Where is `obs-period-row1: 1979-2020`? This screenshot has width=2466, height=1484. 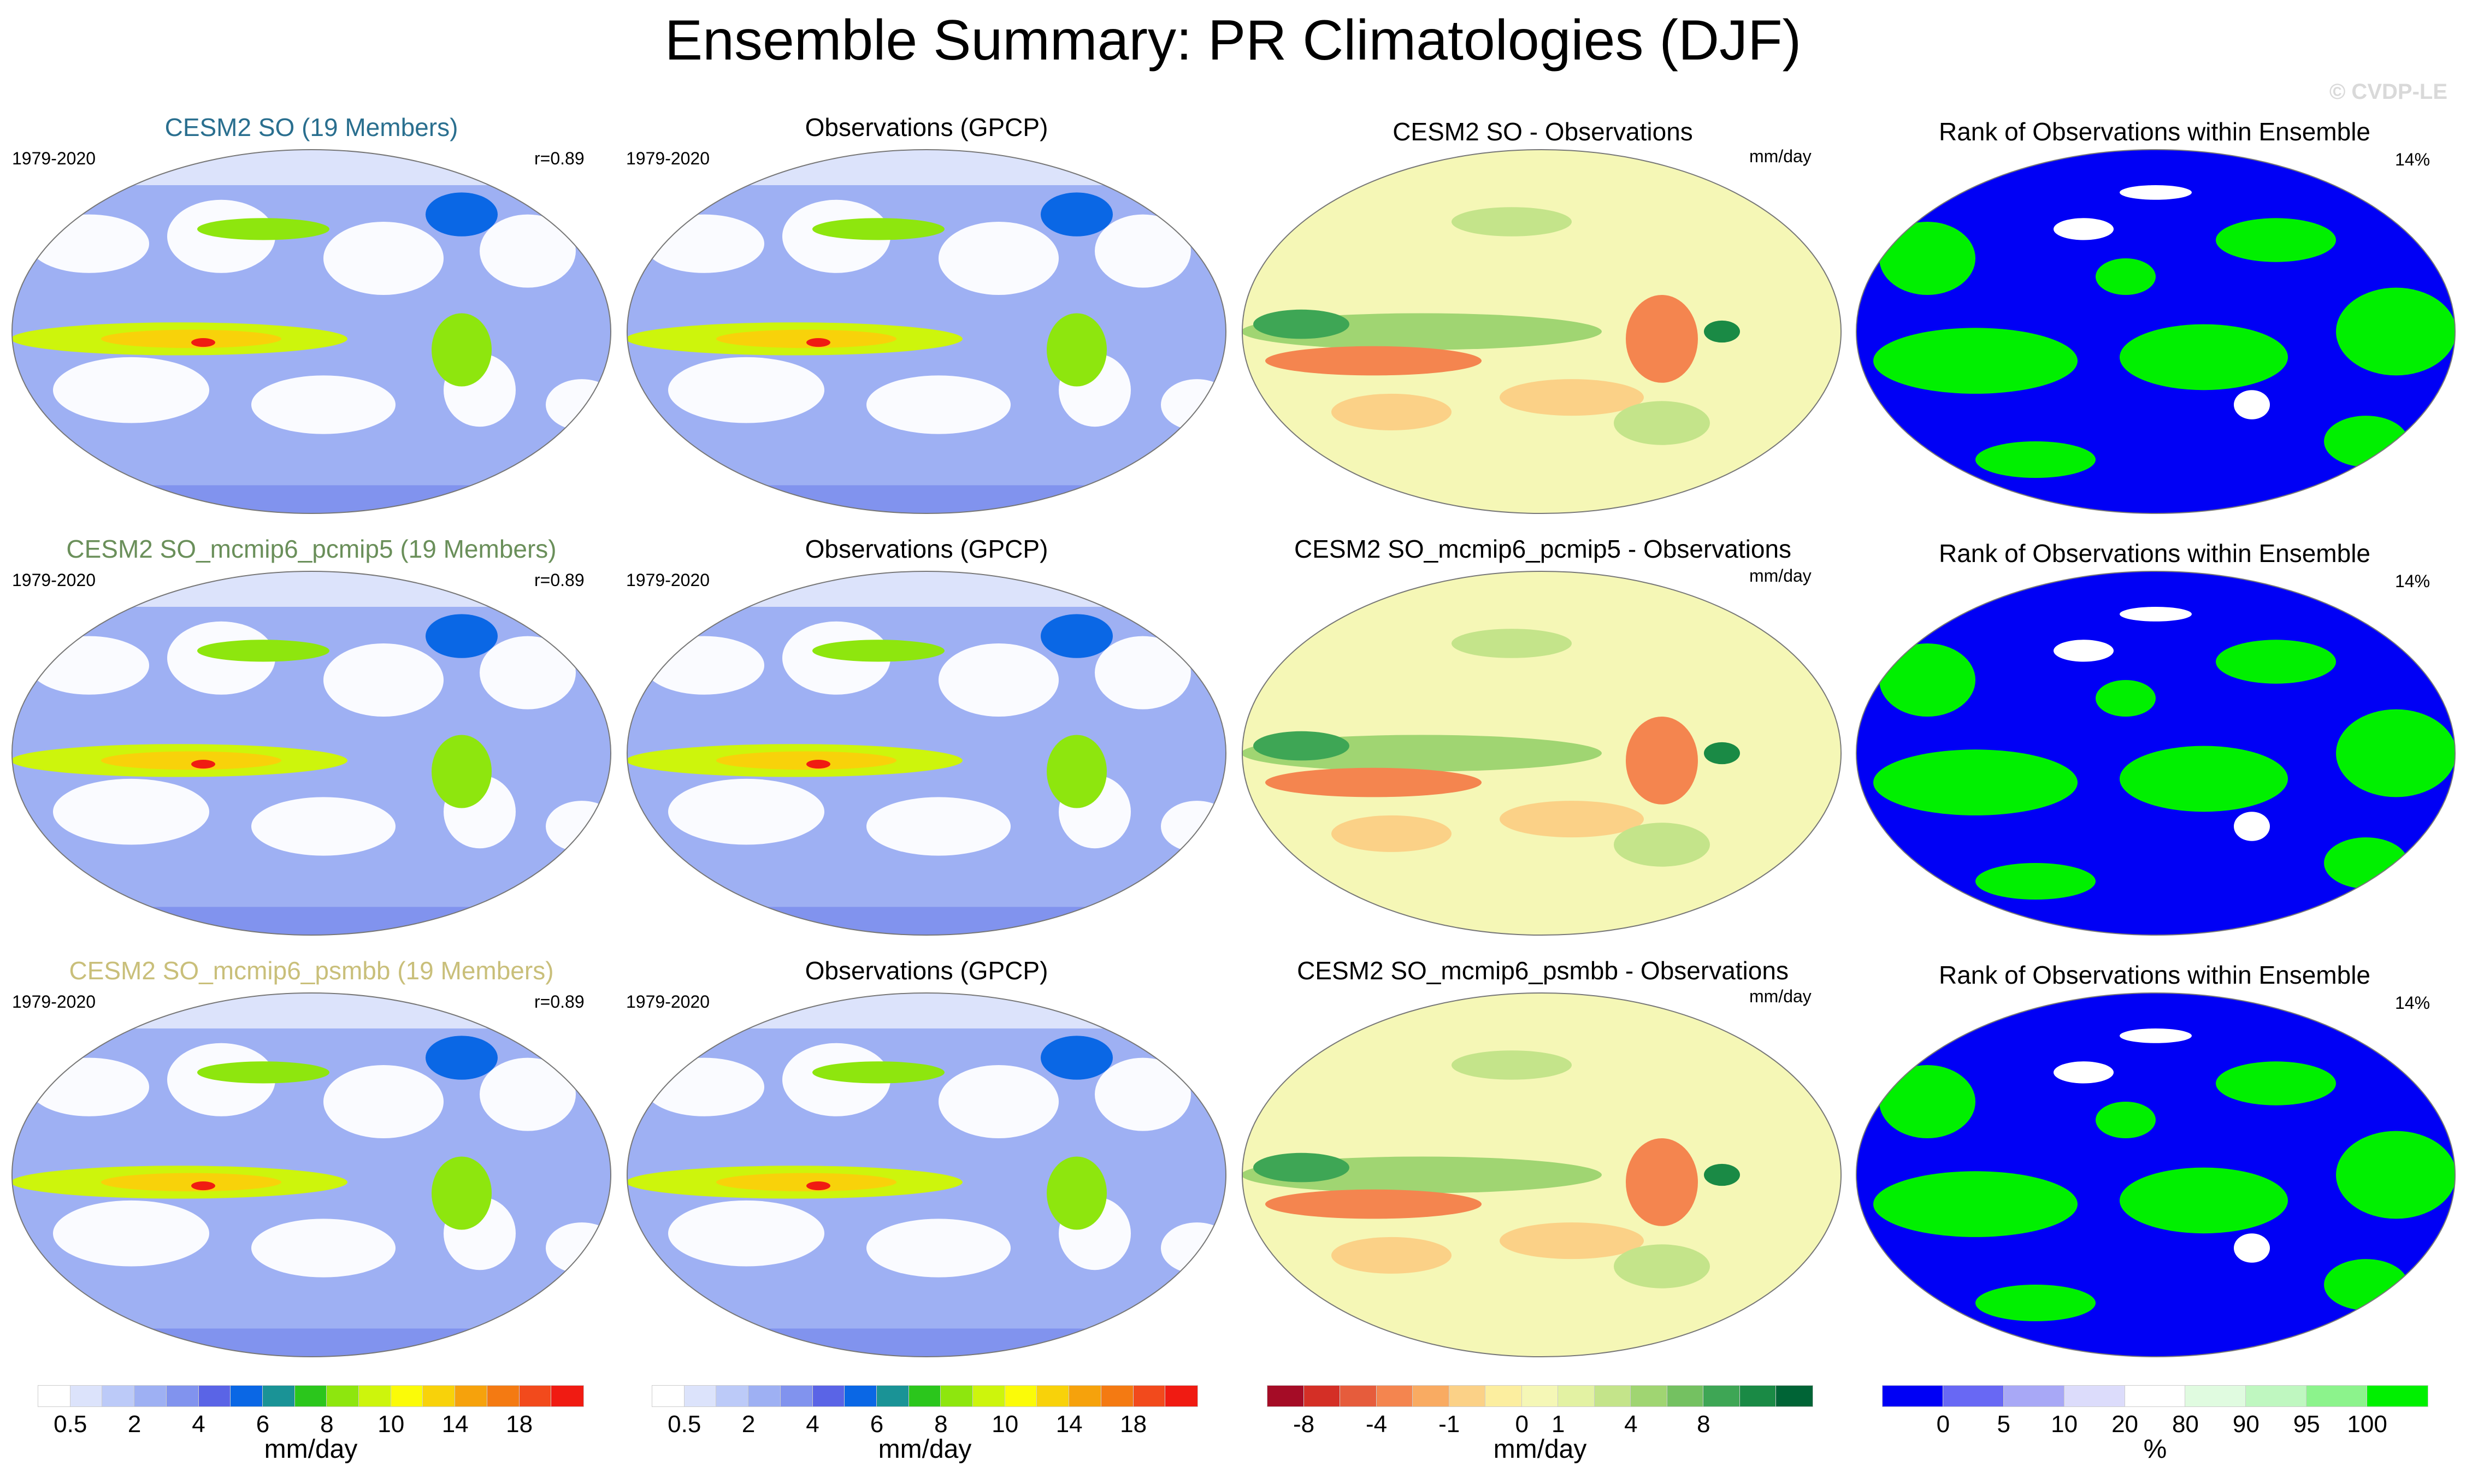
obs-period-row1: 1979-2020 is located at coordinates (668, 158).